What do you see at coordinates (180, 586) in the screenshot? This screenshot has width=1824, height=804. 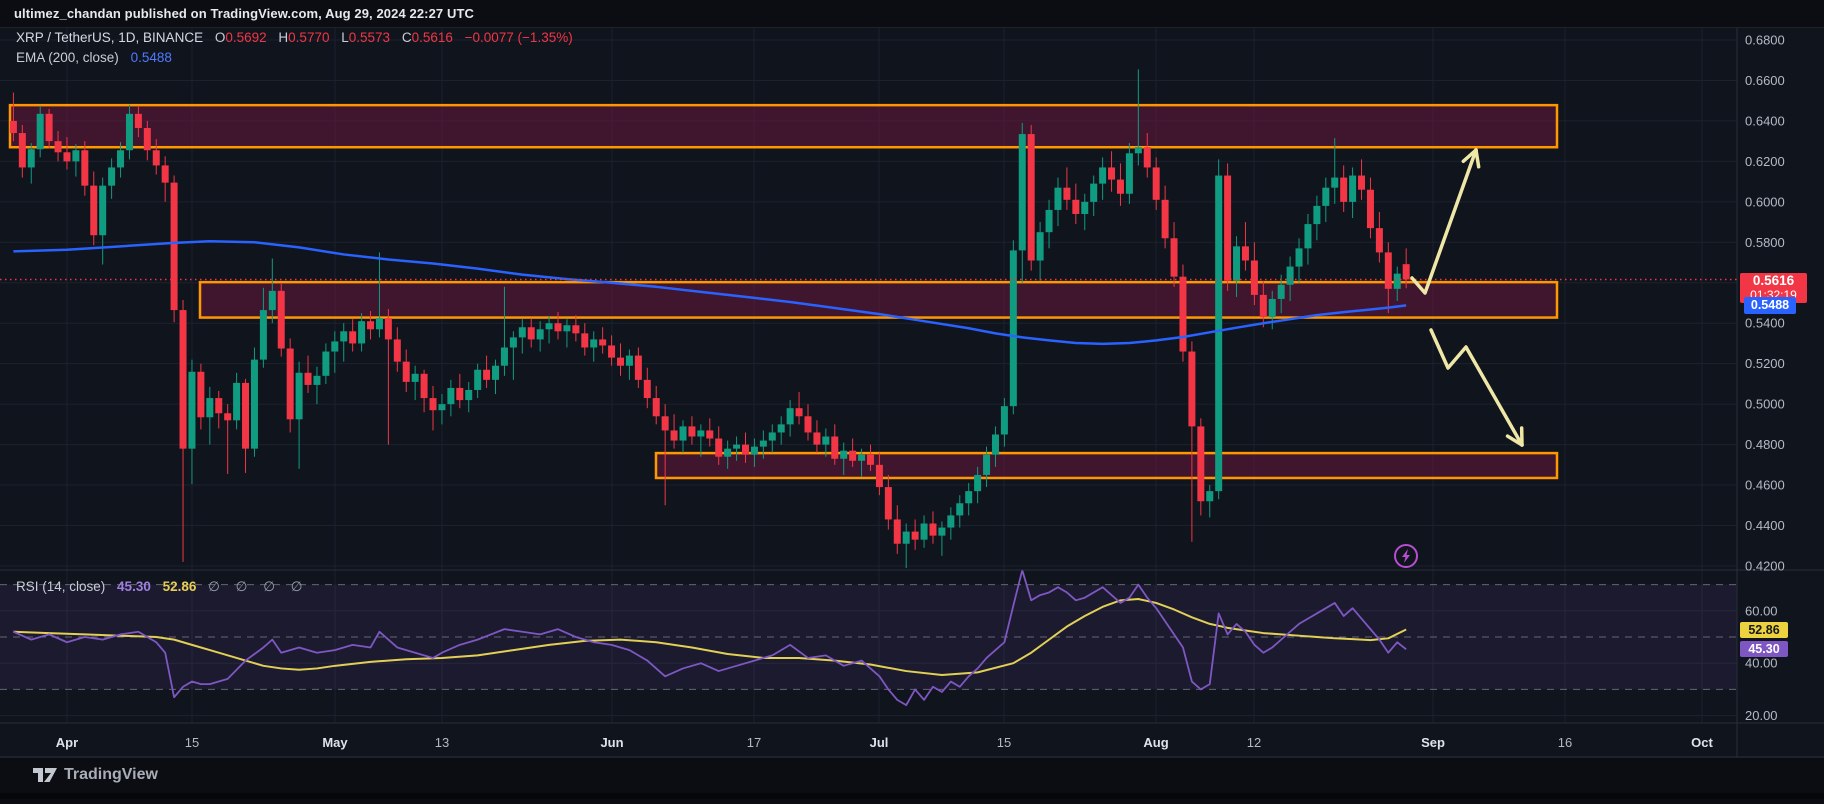 I see `rsi-ma-value: 52.86` at bounding box center [180, 586].